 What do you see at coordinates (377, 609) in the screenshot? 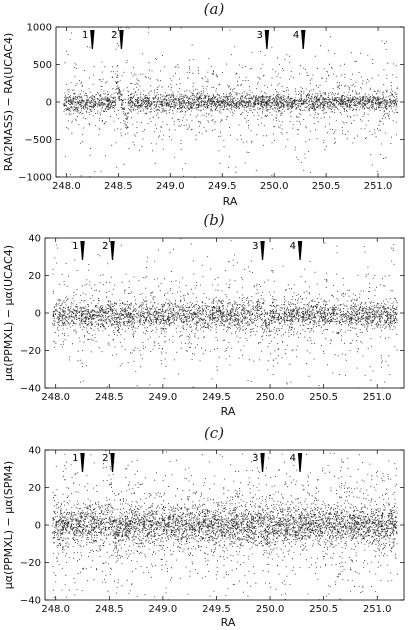
I see `panel-c-xtick-label: 251.0` at bounding box center [377, 609].